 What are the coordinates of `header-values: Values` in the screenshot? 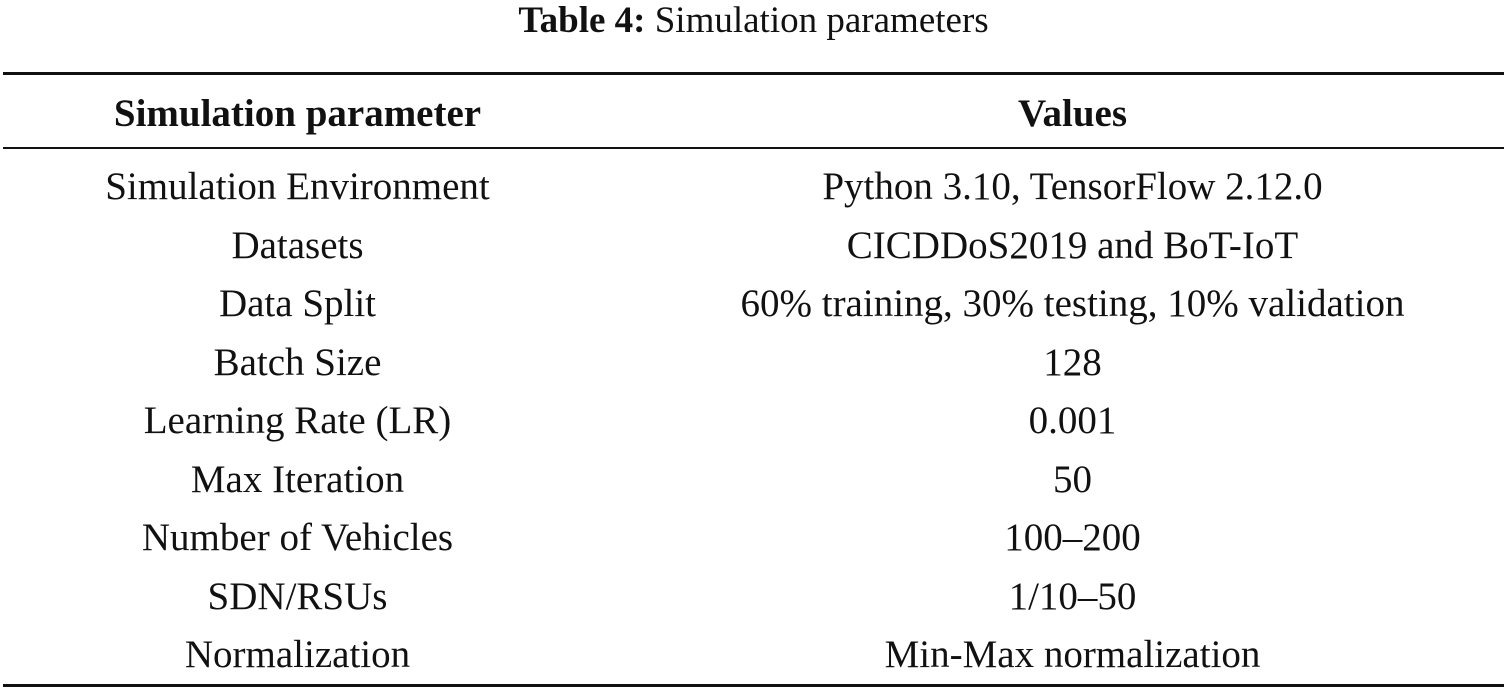 It's located at (1072, 113).